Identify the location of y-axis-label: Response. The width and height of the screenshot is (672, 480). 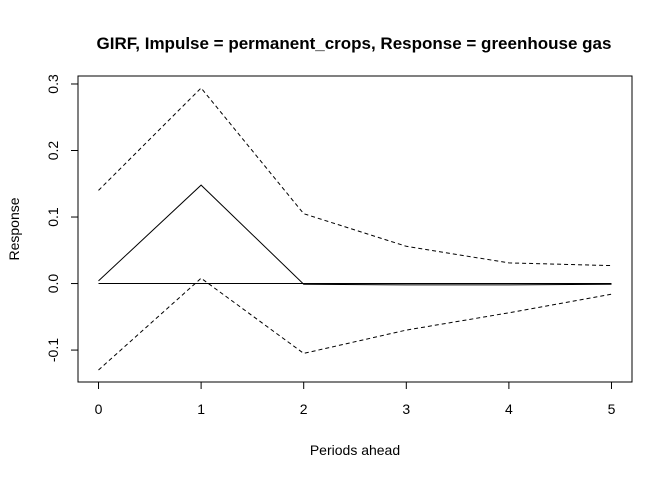
(14, 228).